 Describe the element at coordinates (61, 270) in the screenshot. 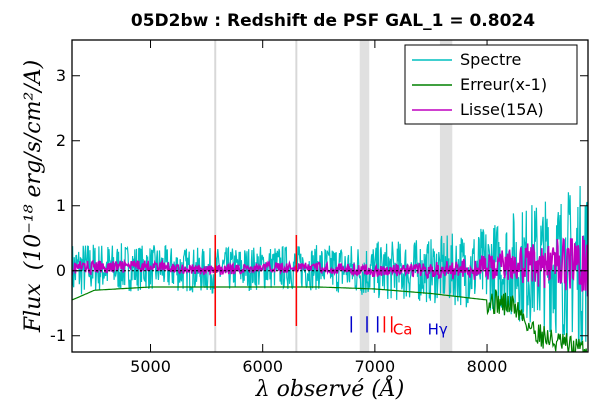

I see `y-tick-label-0: 0` at that location.